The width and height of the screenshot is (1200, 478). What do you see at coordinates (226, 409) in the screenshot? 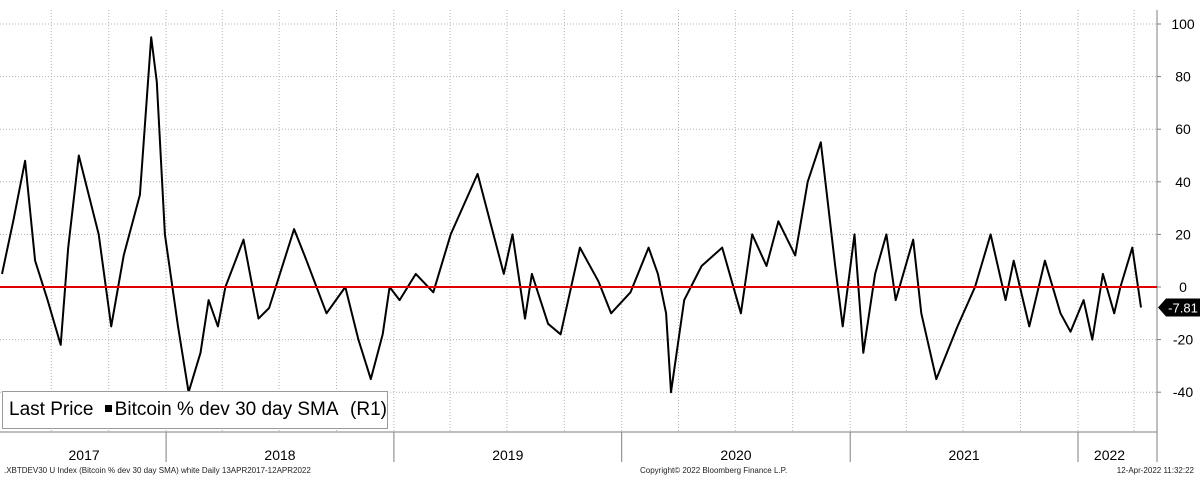
I see `legend-series-label: Bitcoin % dev 30 day SMA` at bounding box center [226, 409].